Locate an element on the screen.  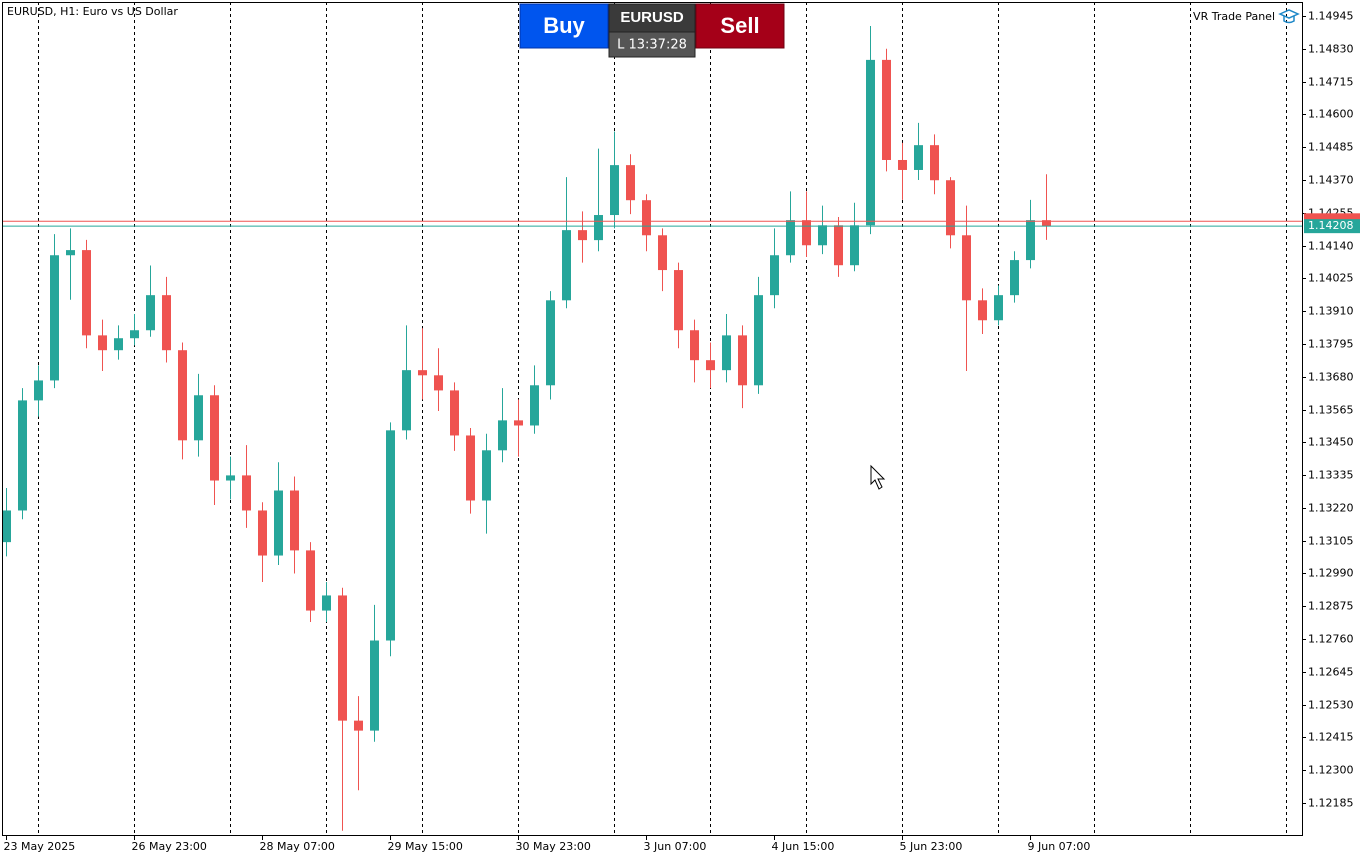
y-tick-label: 1.14485 is located at coordinates (1331, 147).